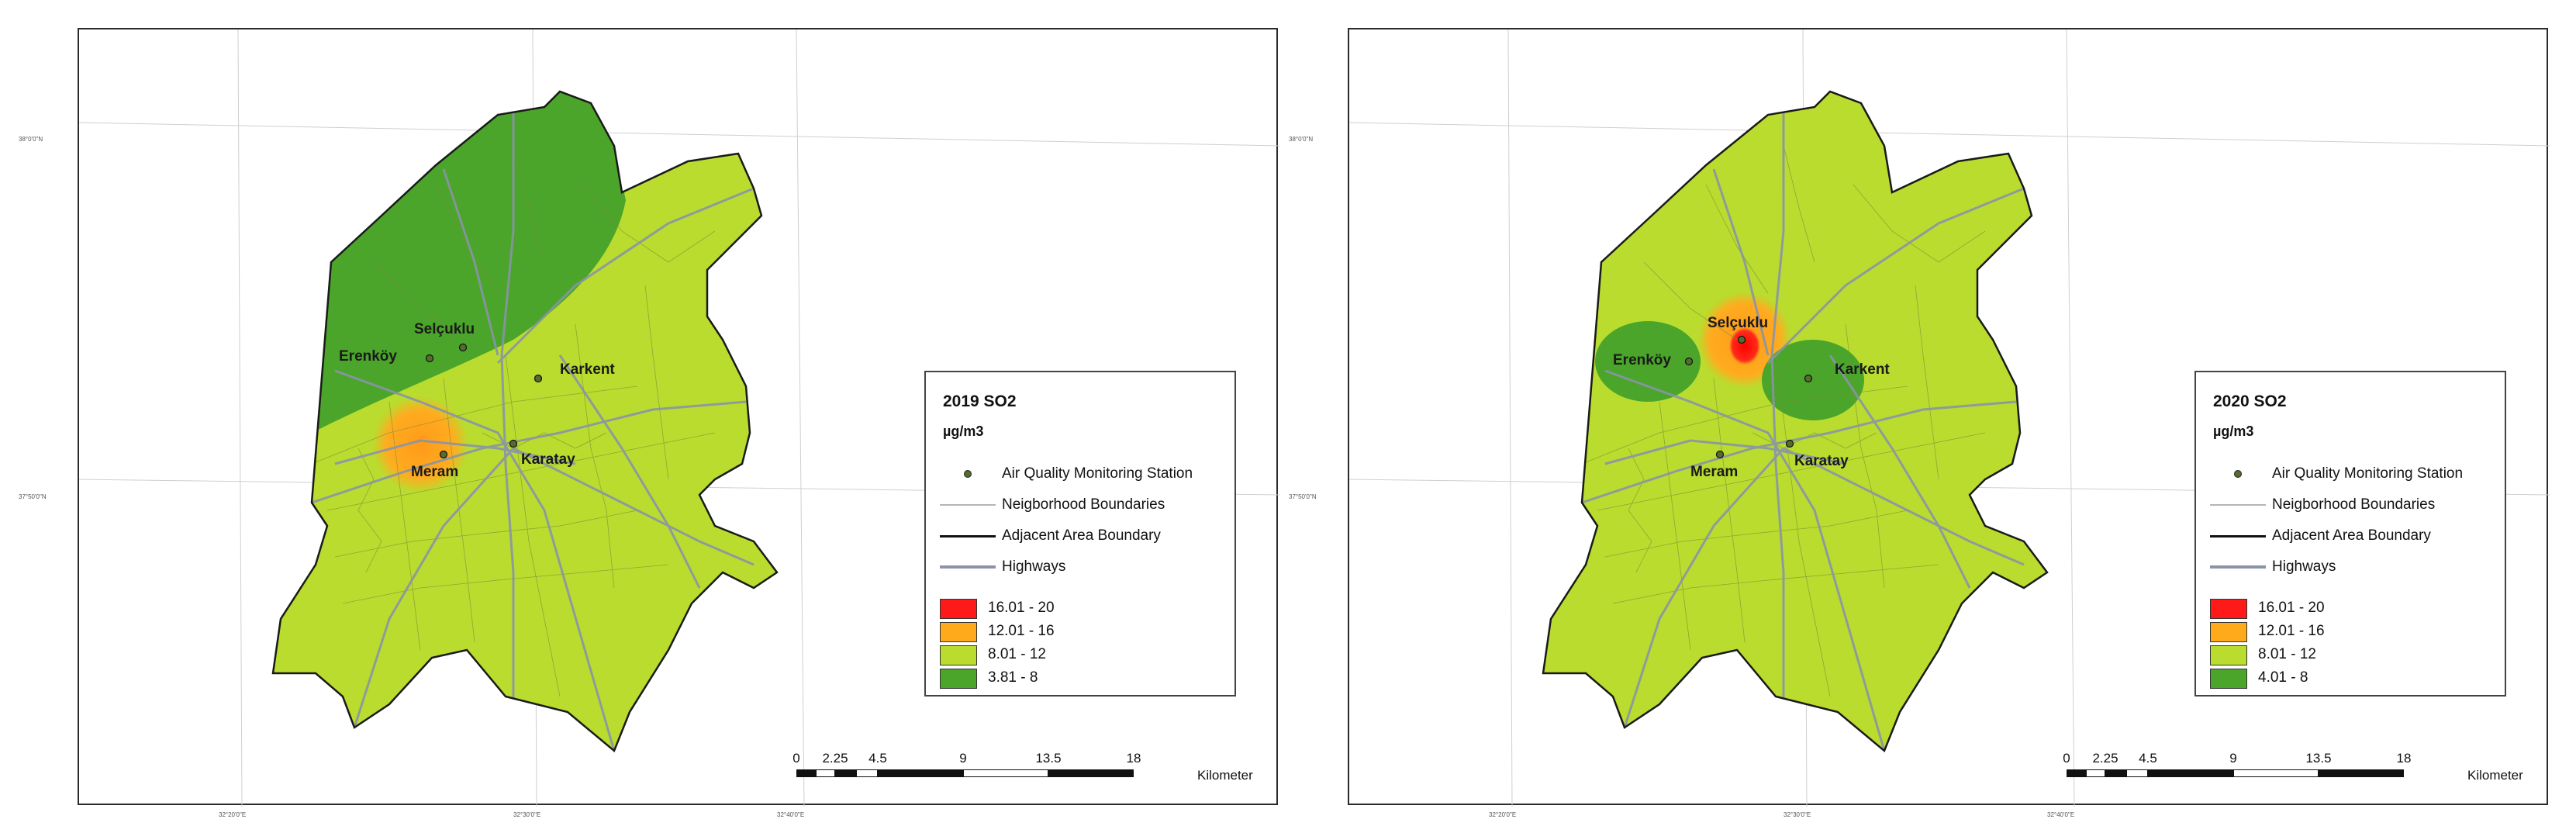 The height and width of the screenshot is (840, 2576). What do you see at coordinates (2250, 401) in the screenshot?
I see `legend-title: 2020 SO2` at bounding box center [2250, 401].